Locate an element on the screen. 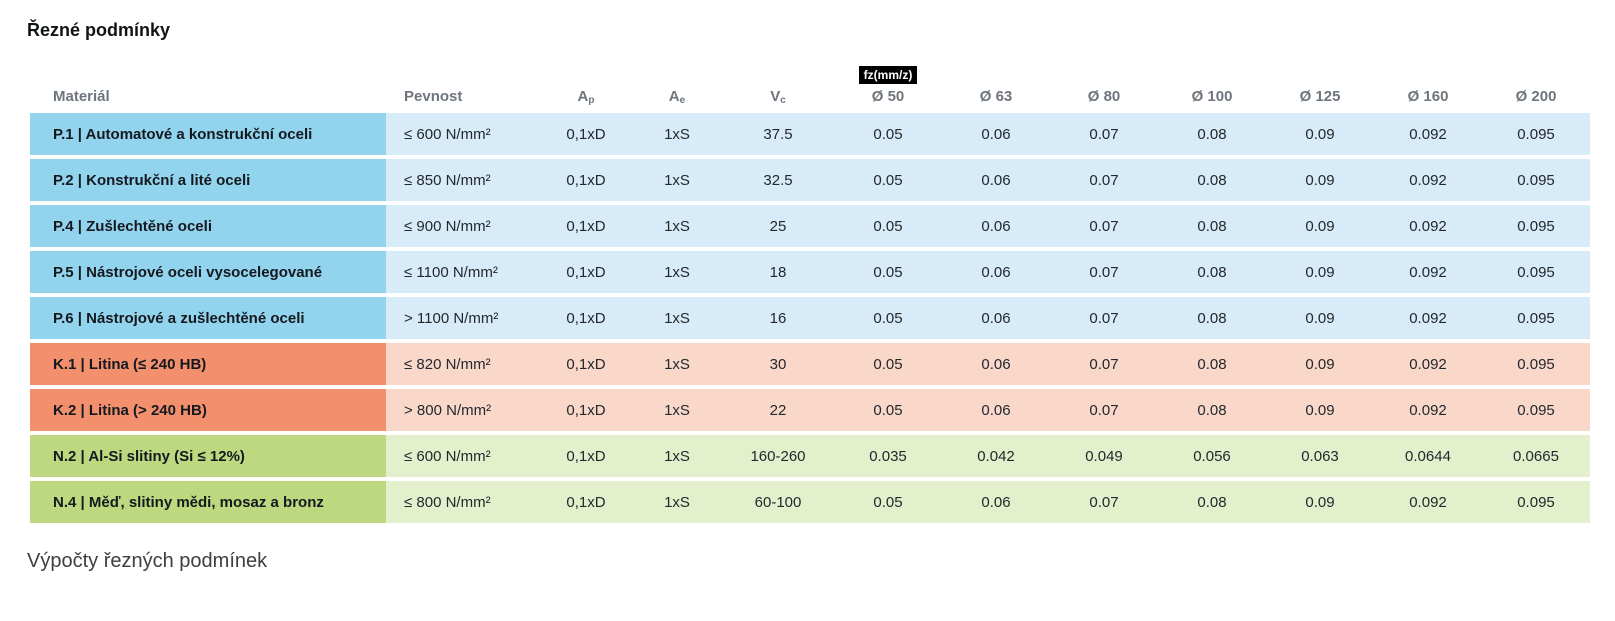 This screenshot has height=621, width=1615. fz-value-cell: 0.056 is located at coordinates (1212, 456).